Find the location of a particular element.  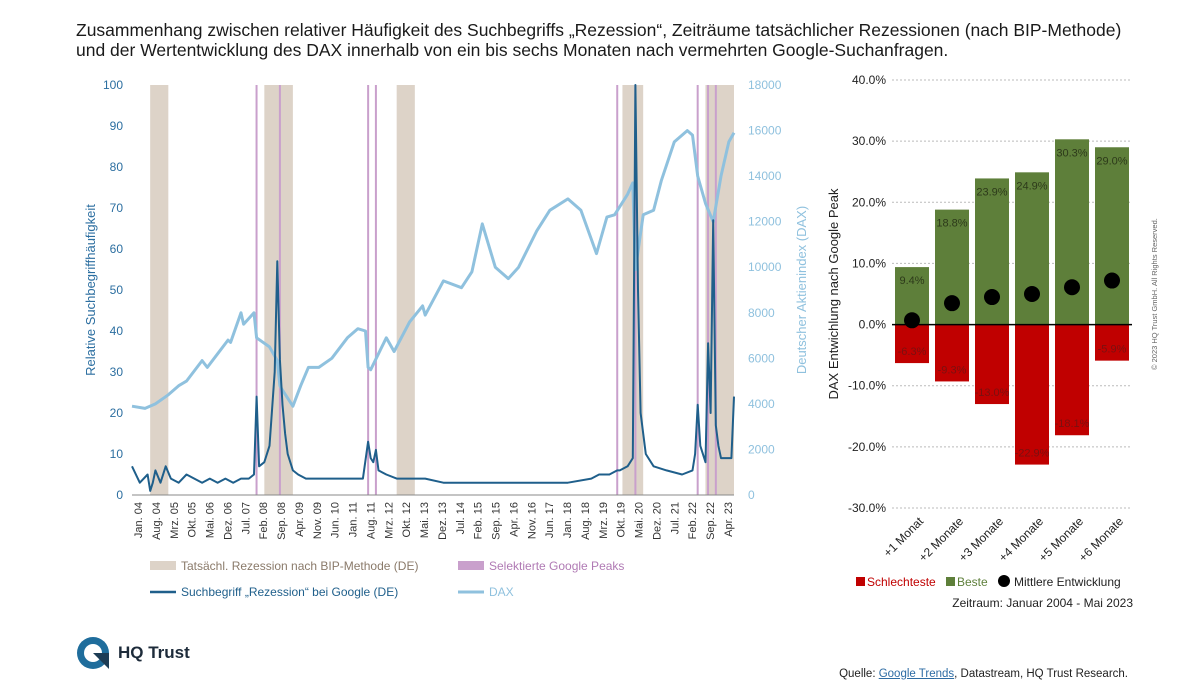

x-tick-label: Okt. 19 is located at coordinates (622, 519).